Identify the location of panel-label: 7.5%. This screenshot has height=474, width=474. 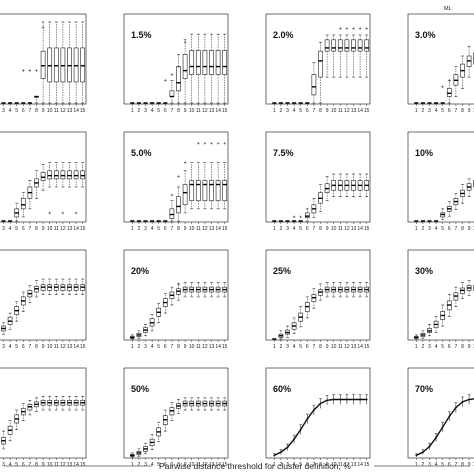
(283, 153).